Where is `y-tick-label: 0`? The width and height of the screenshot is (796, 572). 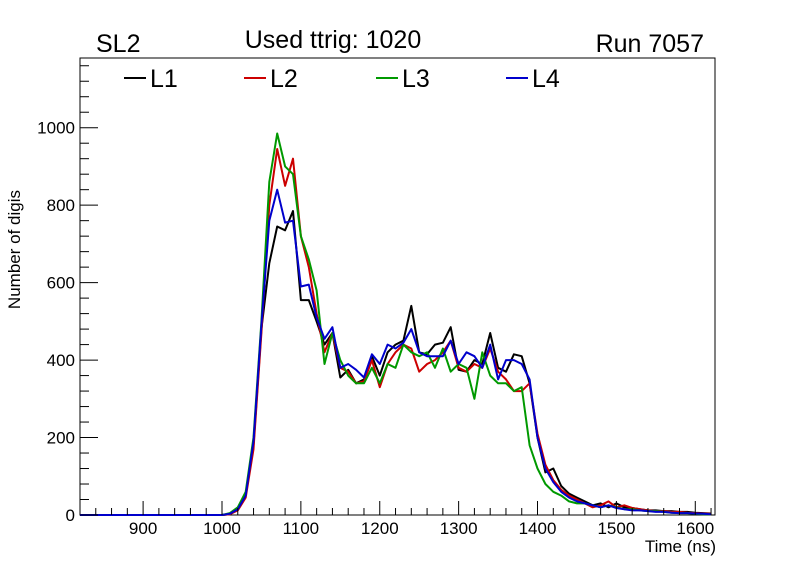 y-tick-label: 0 is located at coordinates (70, 515).